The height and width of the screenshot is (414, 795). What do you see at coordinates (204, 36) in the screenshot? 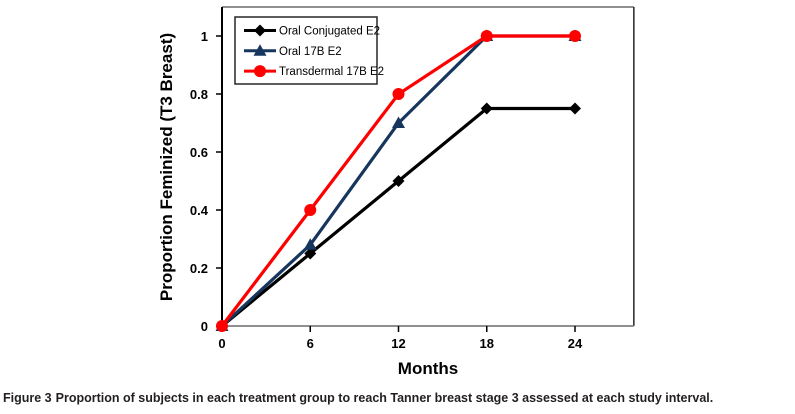
I see `y-tick-label: 1` at bounding box center [204, 36].